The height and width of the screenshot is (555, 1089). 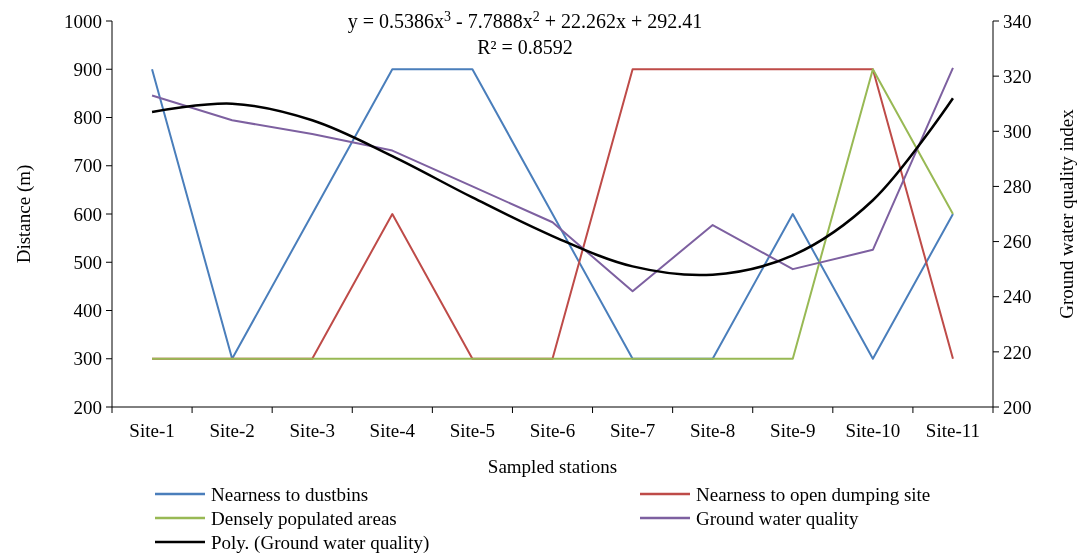 What do you see at coordinates (525, 20) in the screenshot?
I see `annotation: y = 0.5386x$^{3}$ - 7.7888x$^{2}$ + 22.262x + 292.41` at bounding box center [525, 20].